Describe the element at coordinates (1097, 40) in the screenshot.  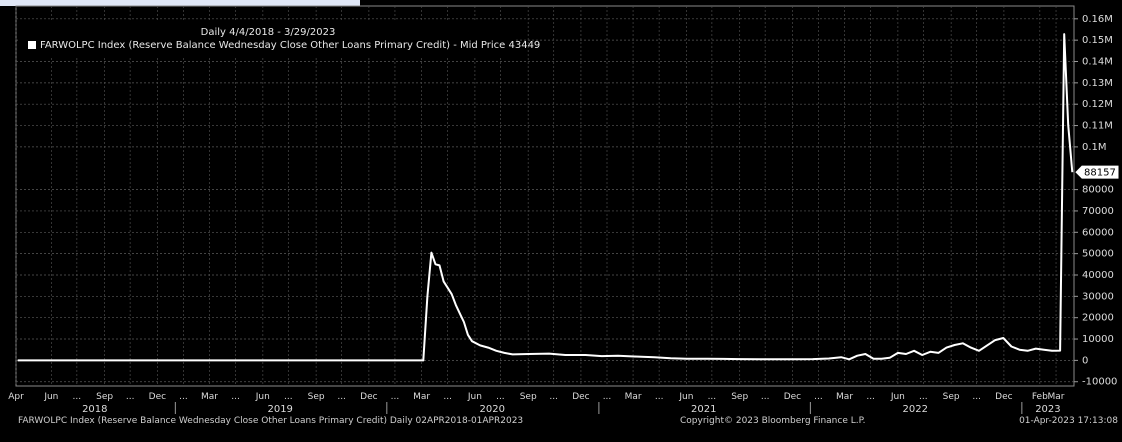
I see `y-tick-label: 0.15M` at that location.